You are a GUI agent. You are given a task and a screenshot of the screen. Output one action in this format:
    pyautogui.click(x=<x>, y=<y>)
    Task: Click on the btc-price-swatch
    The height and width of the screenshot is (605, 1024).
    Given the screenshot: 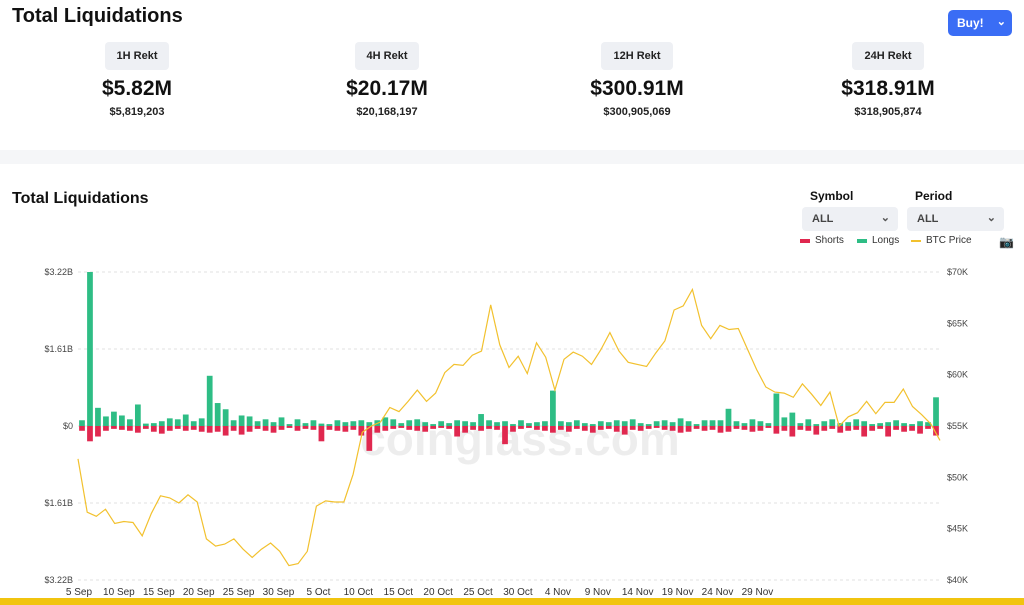 What is the action you would take?
    pyautogui.click(x=916, y=240)
    